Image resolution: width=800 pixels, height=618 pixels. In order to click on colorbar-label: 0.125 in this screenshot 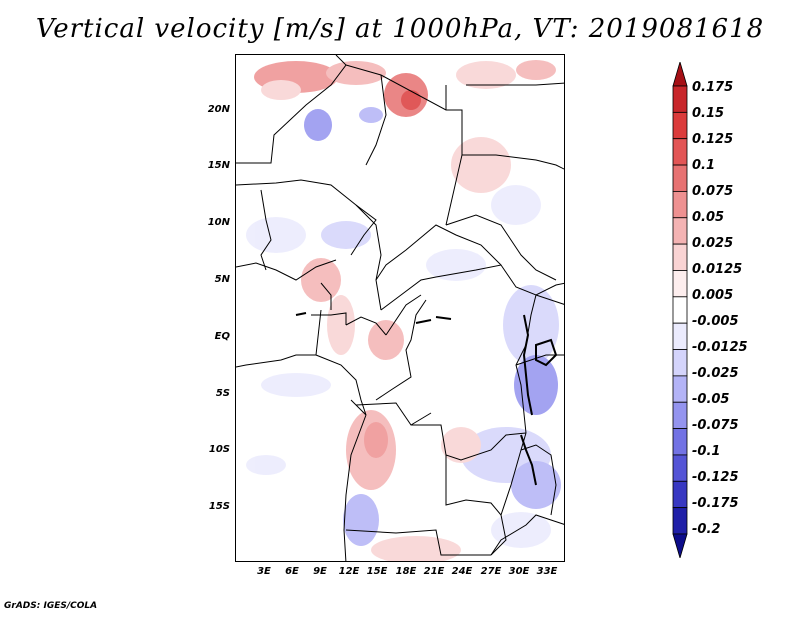, I will do `click(713, 139)`.